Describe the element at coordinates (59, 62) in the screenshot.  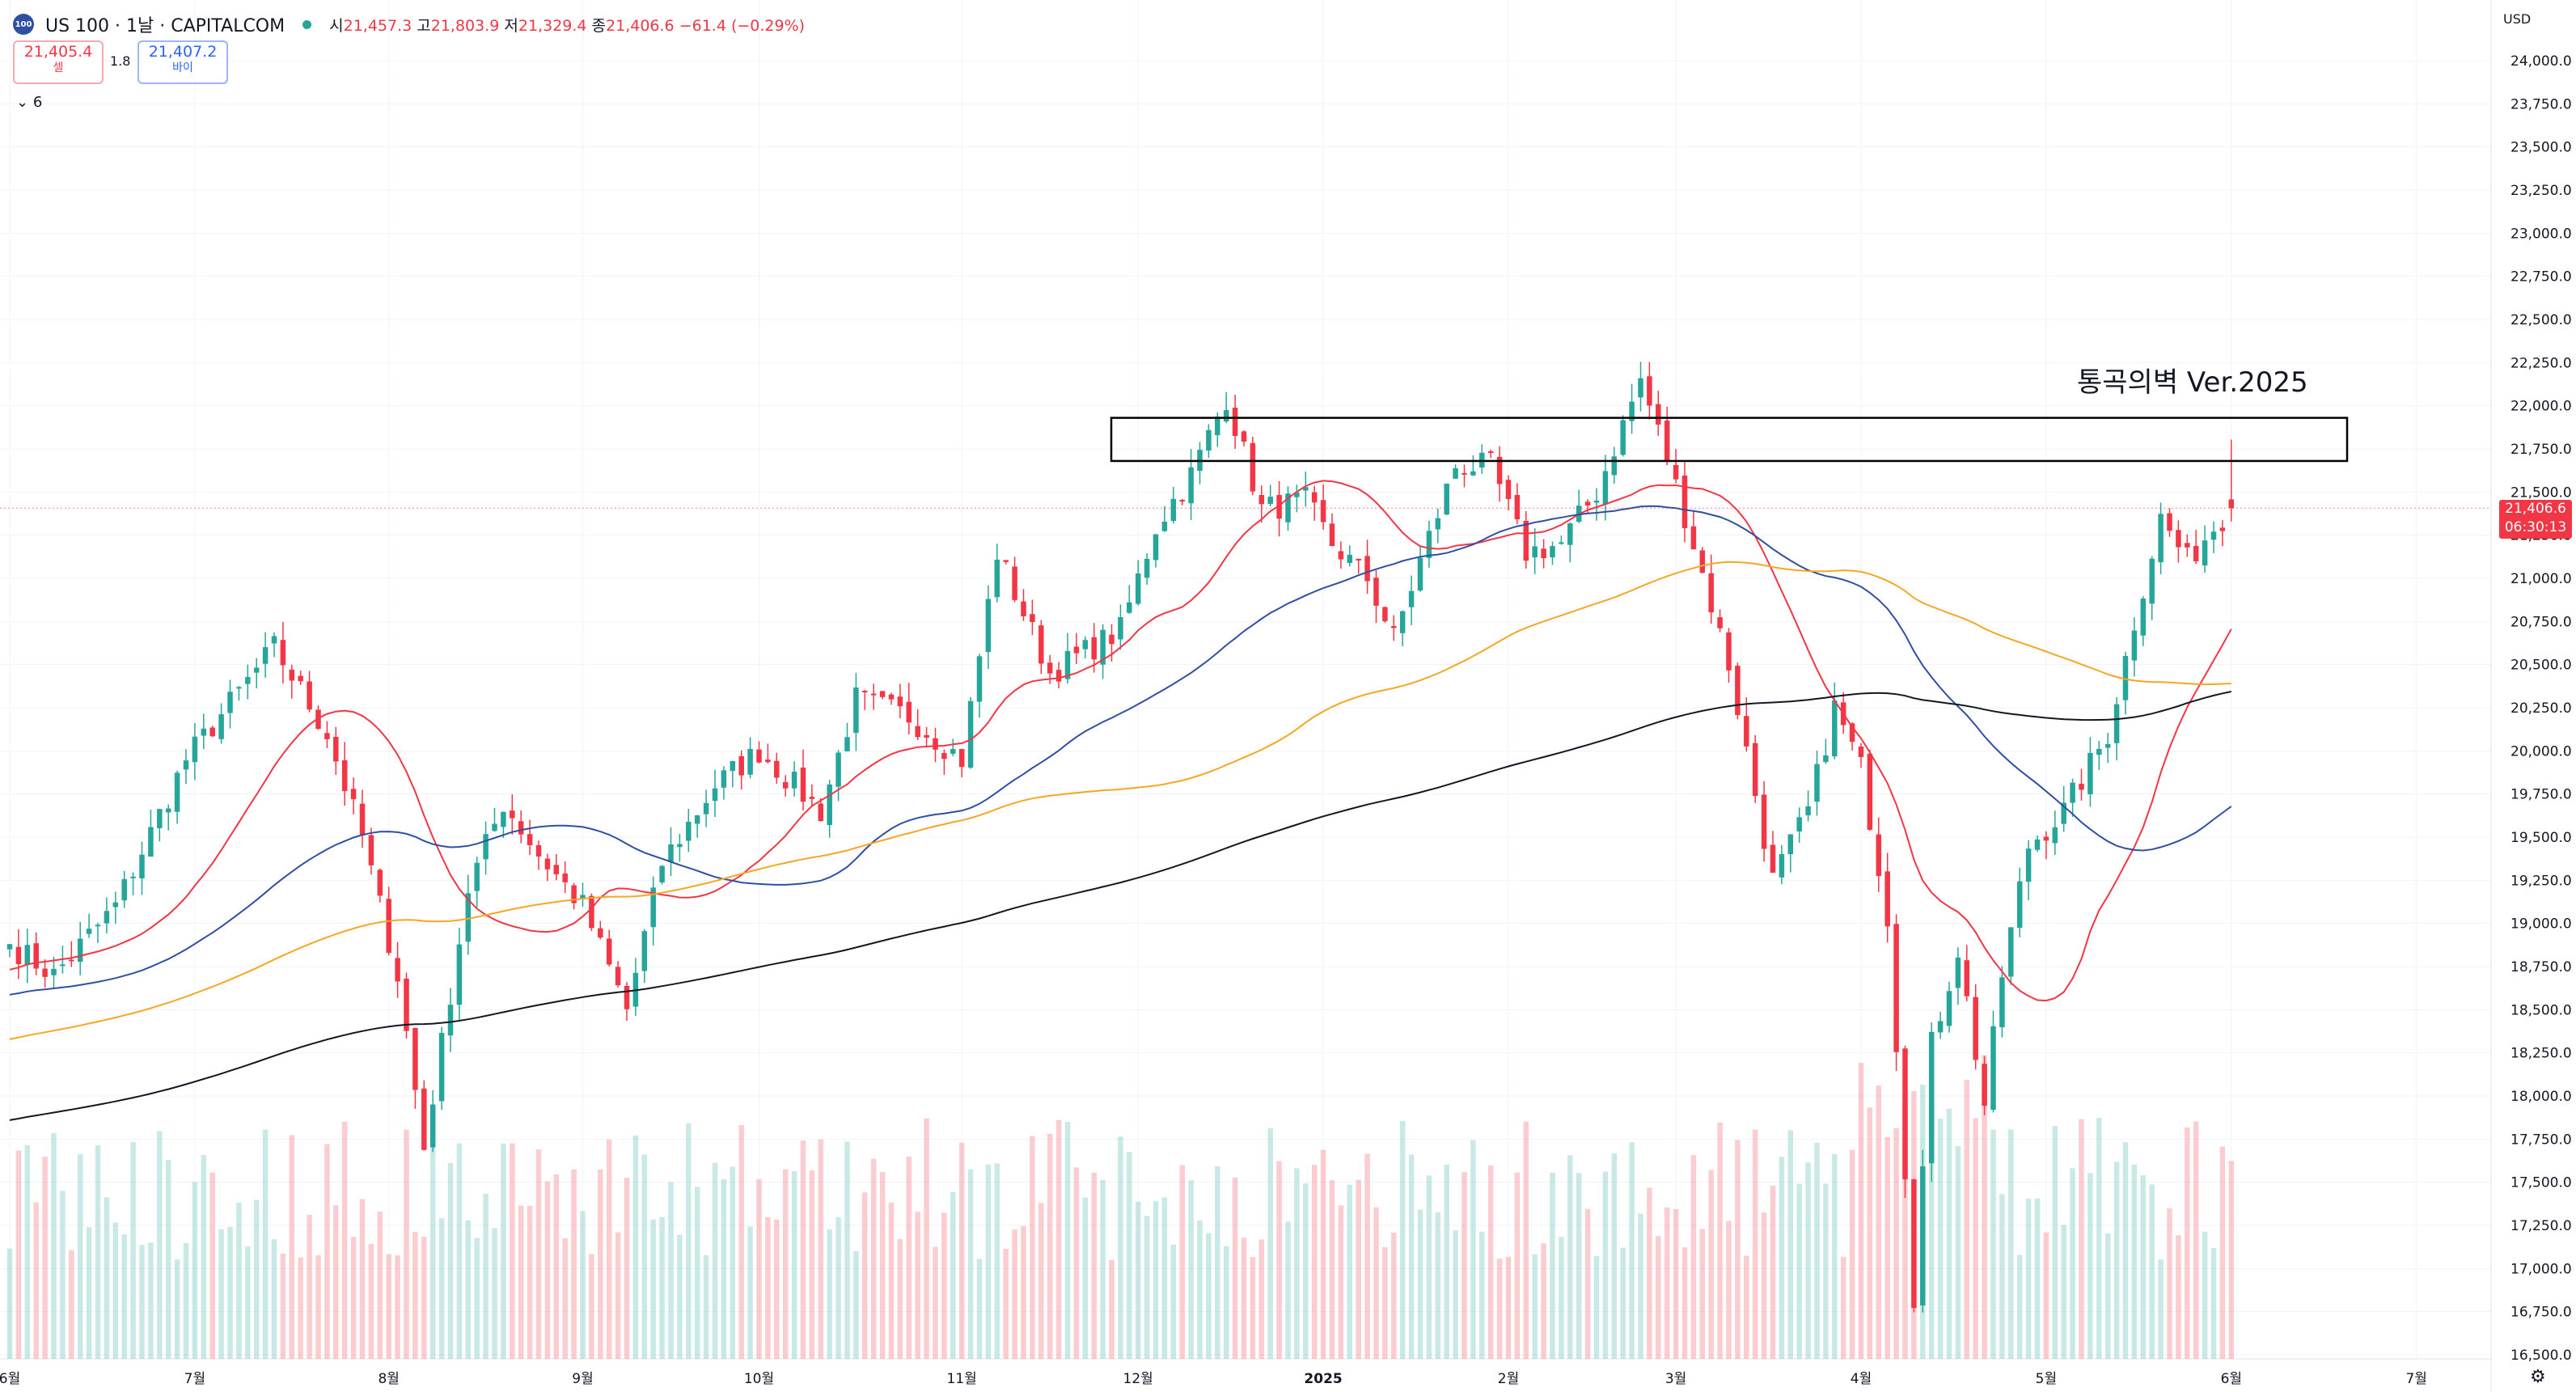
I see `sell-button: 21,405.4 셀` at that location.